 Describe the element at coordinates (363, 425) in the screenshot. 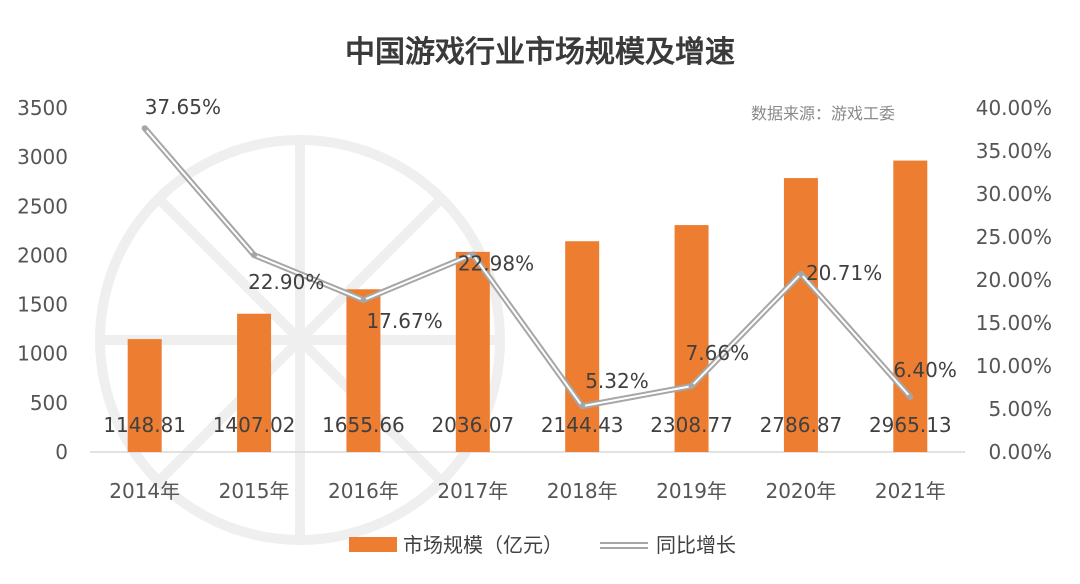

I see `bar-value-label: 1655.66` at that location.